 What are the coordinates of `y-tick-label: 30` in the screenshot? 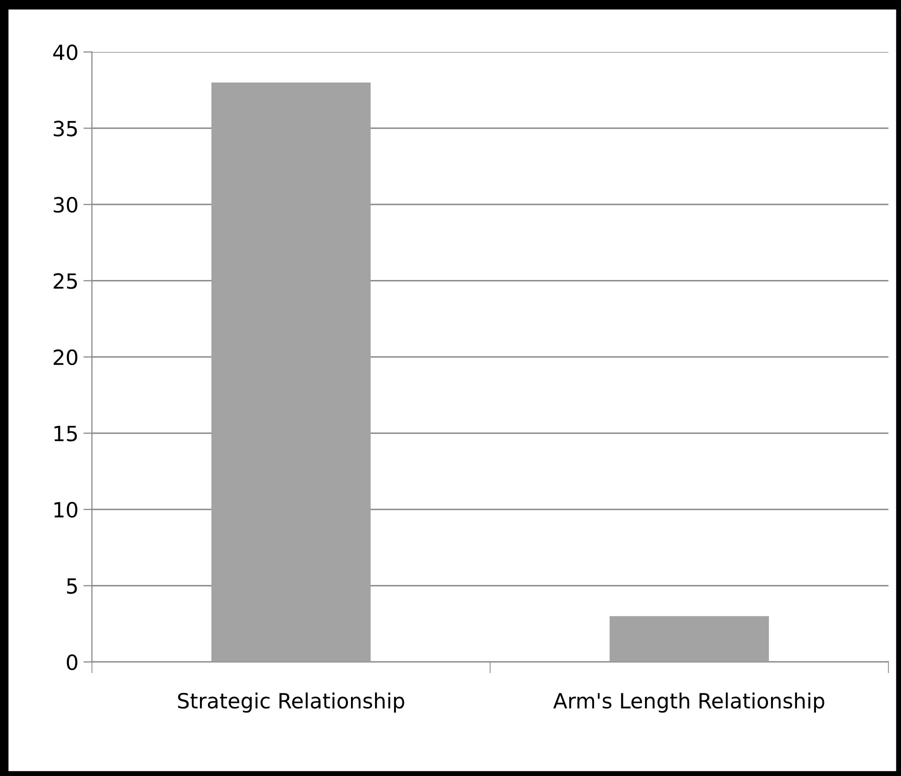 It's located at (66, 204).